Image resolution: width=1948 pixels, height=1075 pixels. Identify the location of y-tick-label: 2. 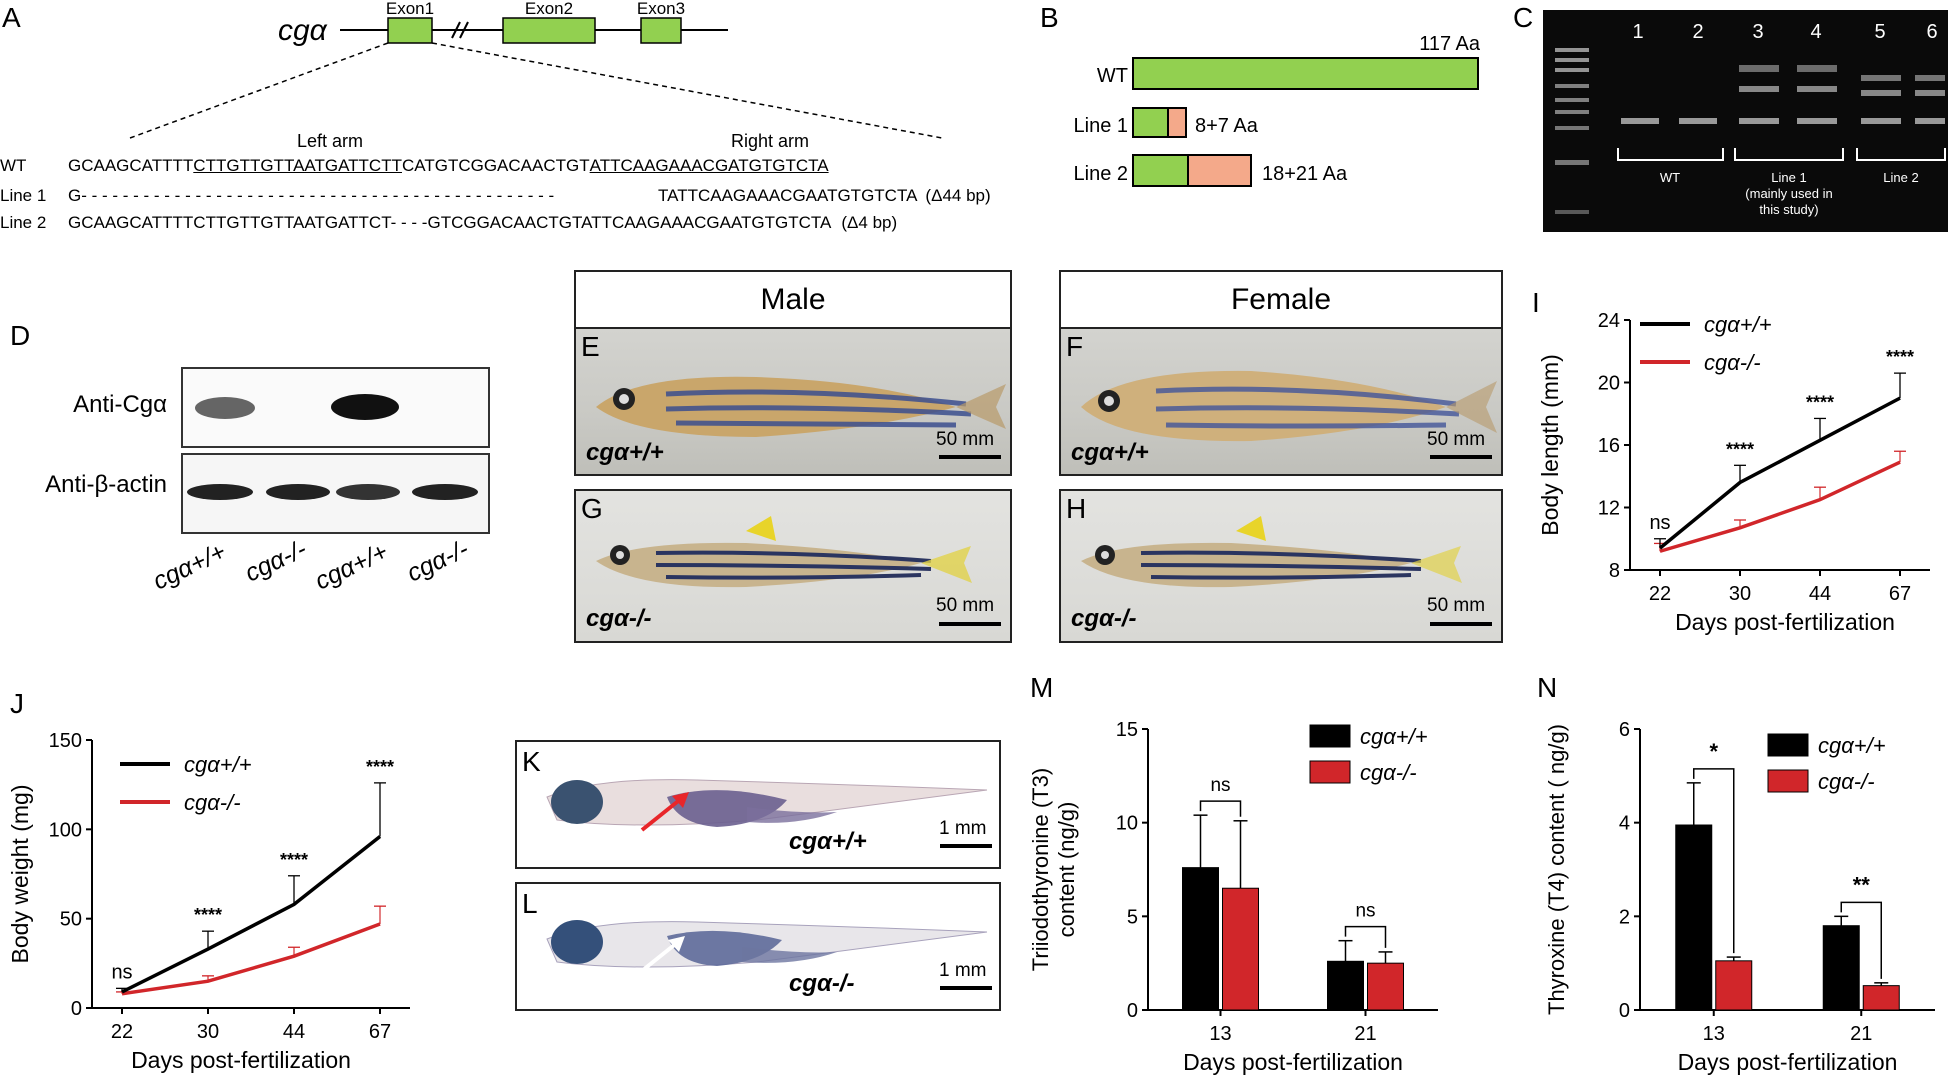
(1624, 917).